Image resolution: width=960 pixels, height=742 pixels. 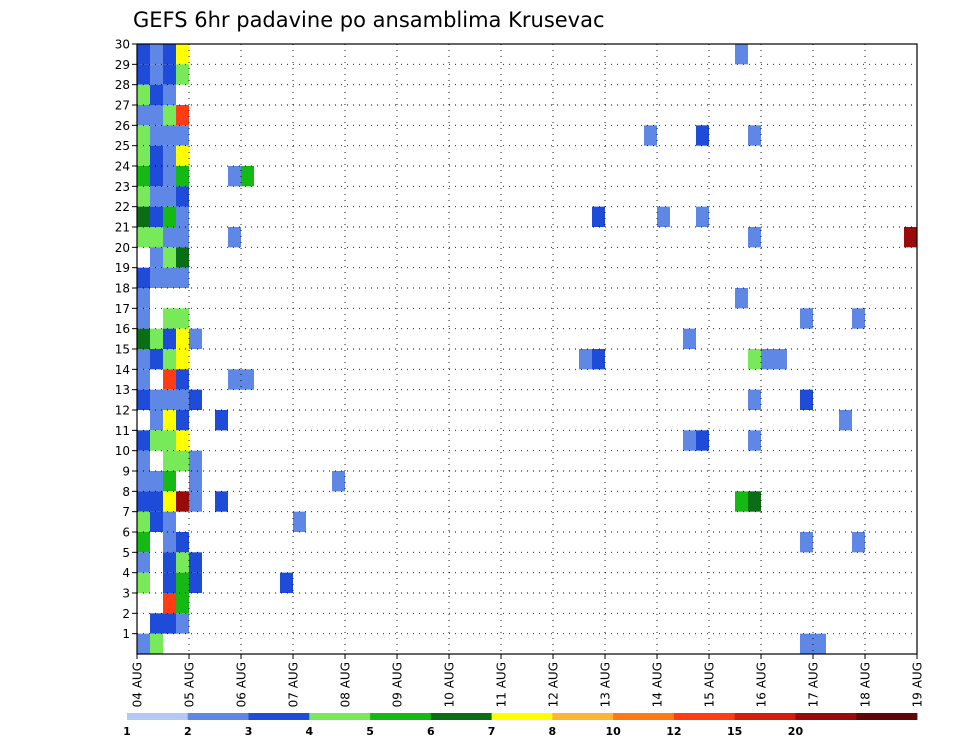 I want to click on x-tick-label: 15 AUG, so click(x=710, y=684).